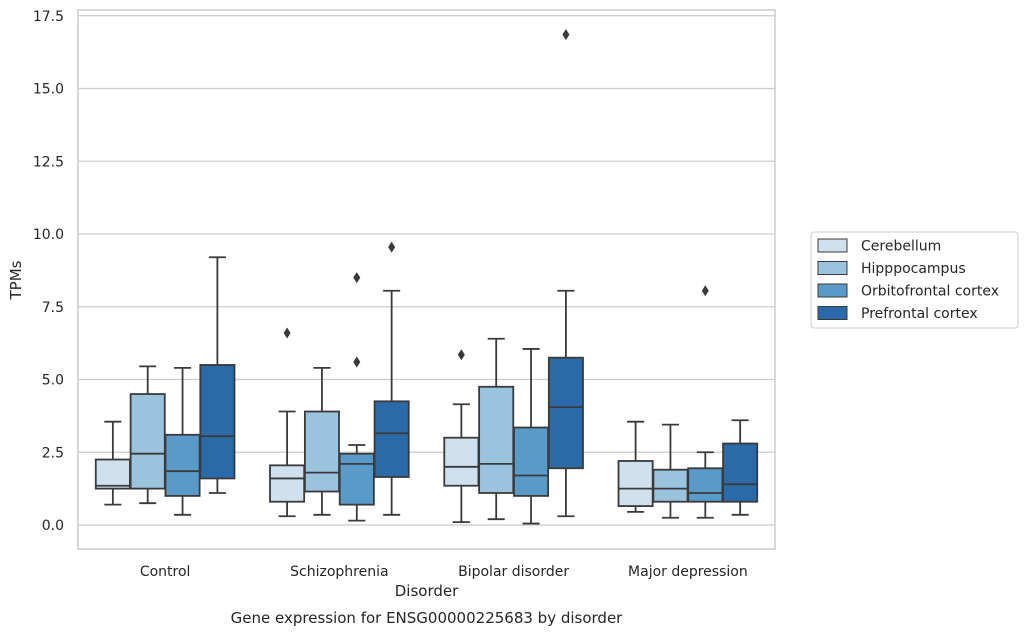 The width and height of the screenshot is (1027, 635). What do you see at coordinates (688, 572) in the screenshot?
I see `x-tick-label: Major depression` at bounding box center [688, 572].